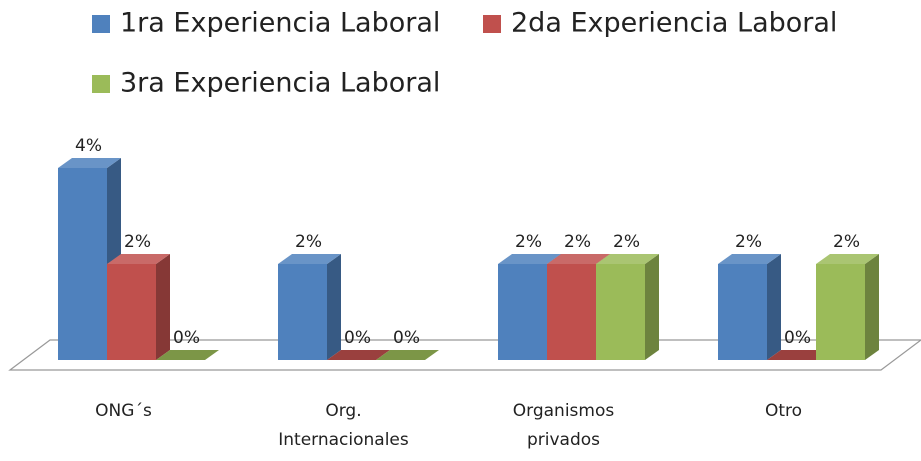 This screenshot has height=461, width=921. I want to click on x-tick-label: Org., so click(343, 411).